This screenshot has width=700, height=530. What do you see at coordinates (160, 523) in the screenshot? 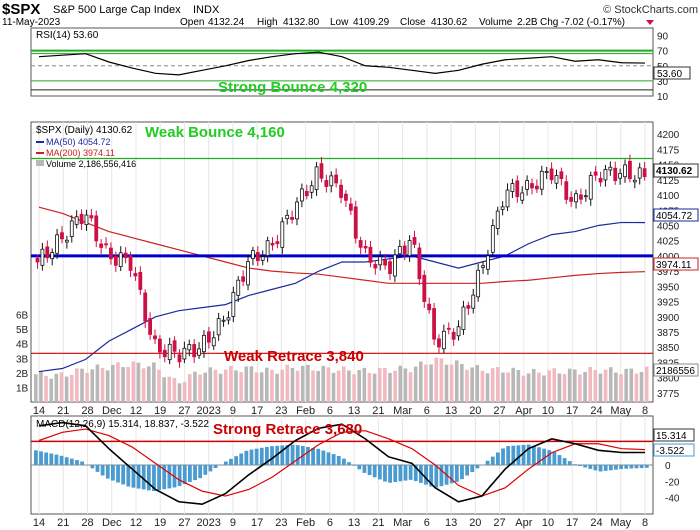
I see `macd-x-label: 19` at bounding box center [160, 523].